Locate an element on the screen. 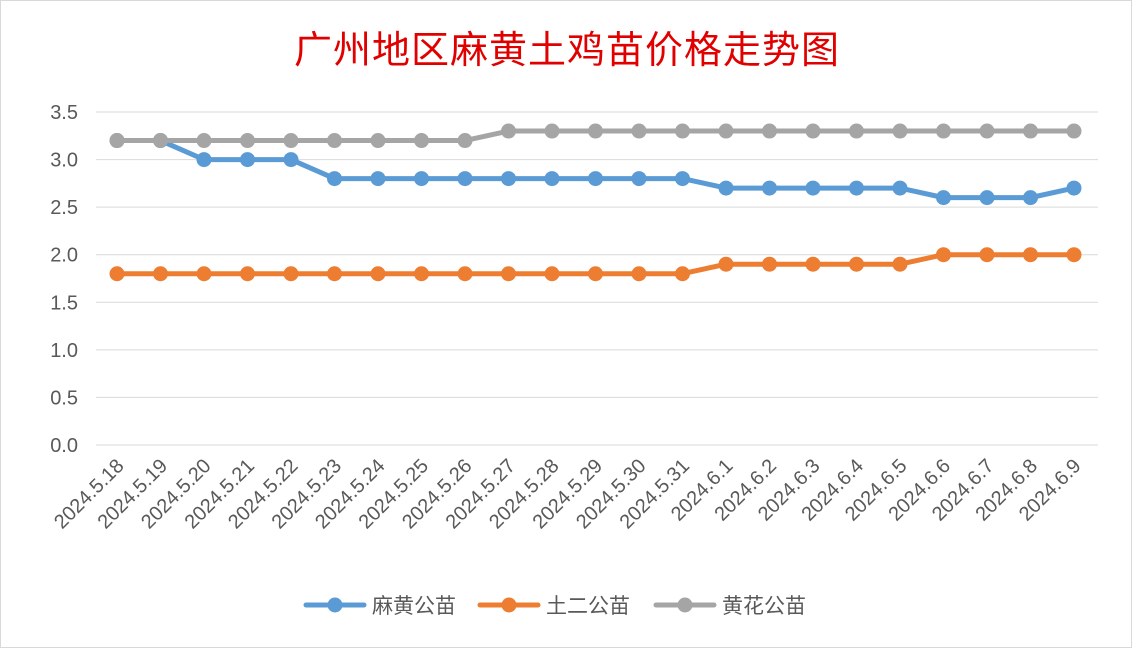 This screenshot has height=649, width=1132. y-tick-label: 2.0 is located at coordinates (64, 256).